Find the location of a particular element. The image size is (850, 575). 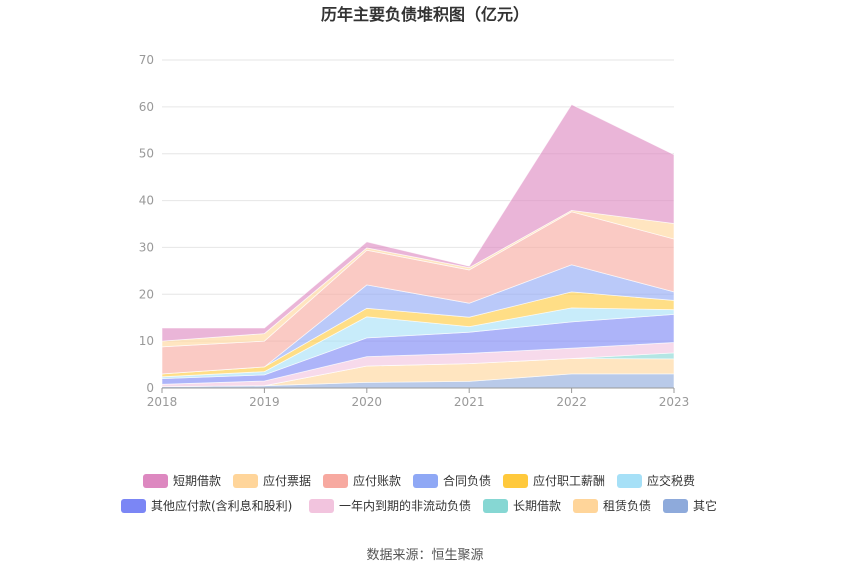

legend-item: 长期借款 is located at coordinates (522, 506).